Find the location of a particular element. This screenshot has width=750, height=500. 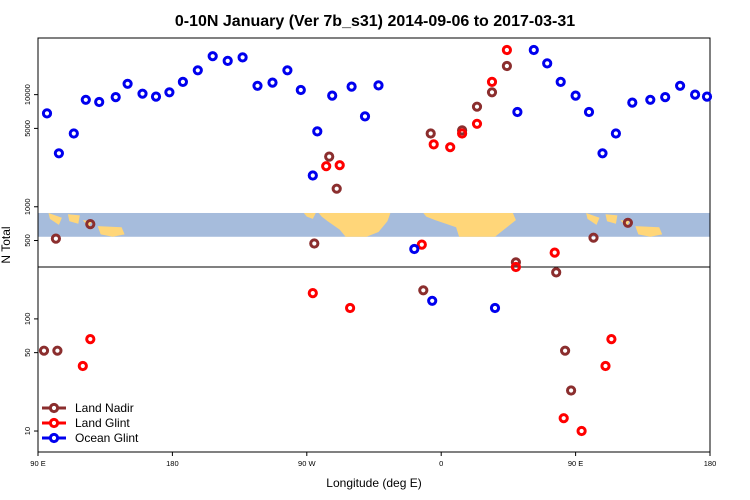

y-tick-label: 5000 is located at coordinates (27, 128).